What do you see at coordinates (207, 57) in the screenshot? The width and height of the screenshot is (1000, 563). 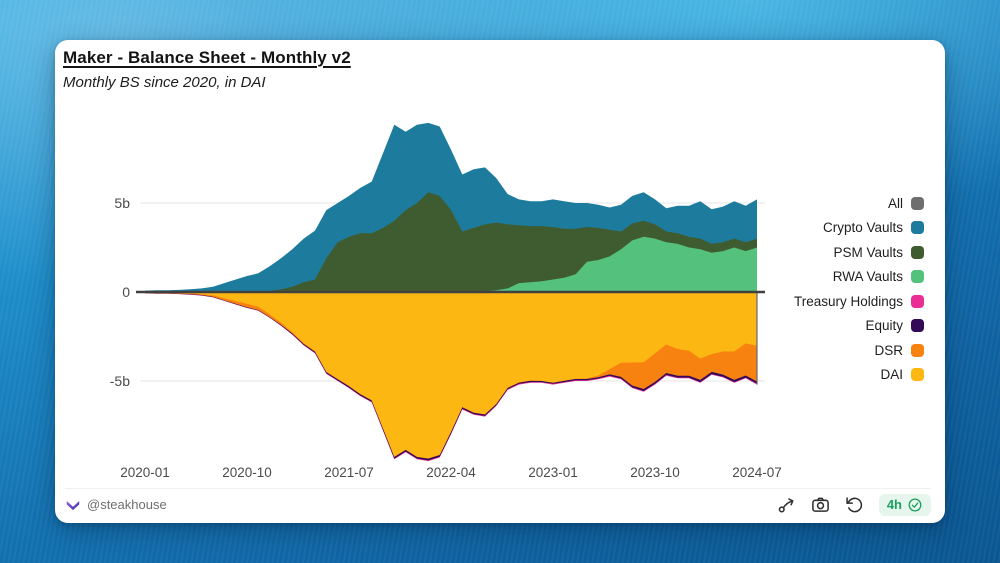 I see `chart-title: Maker - Balance Sheet - Monthly v2` at bounding box center [207, 57].